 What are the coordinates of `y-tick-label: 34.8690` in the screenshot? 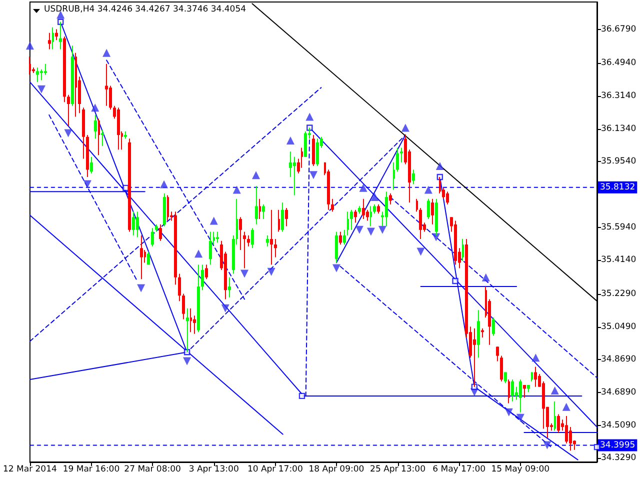 It's located at (618, 359).